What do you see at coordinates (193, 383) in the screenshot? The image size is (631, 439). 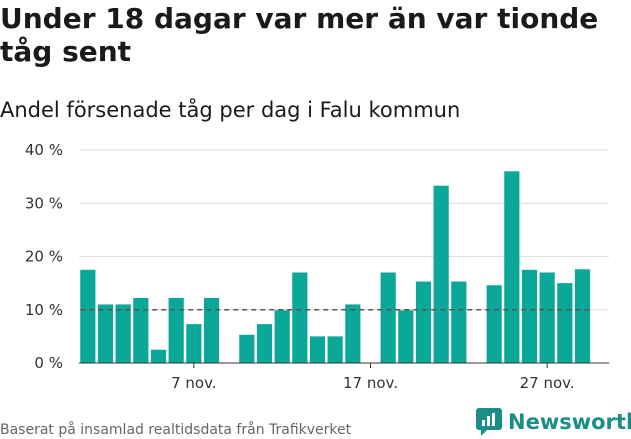 I see `x-tick-label: 7 nov.` at bounding box center [193, 383].